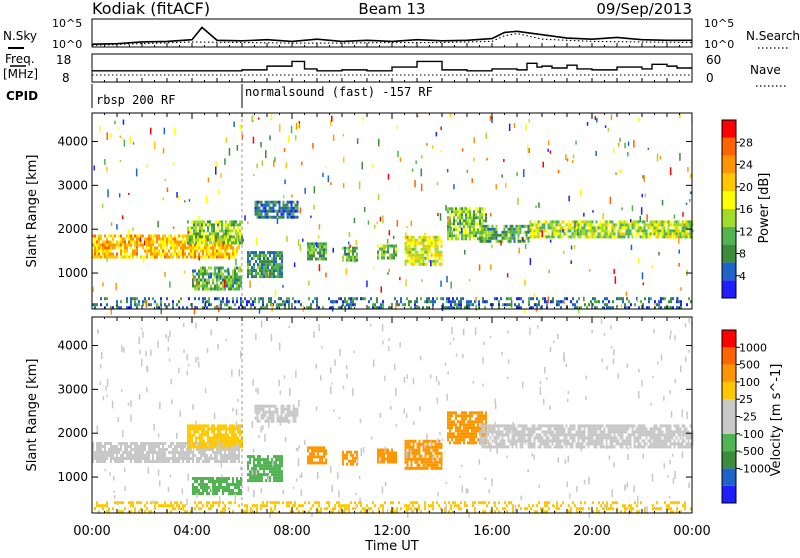  Describe the element at coordinates (32, 211) in the screenshot. I see `power-ylabel: Slant Range [km]` at that location.